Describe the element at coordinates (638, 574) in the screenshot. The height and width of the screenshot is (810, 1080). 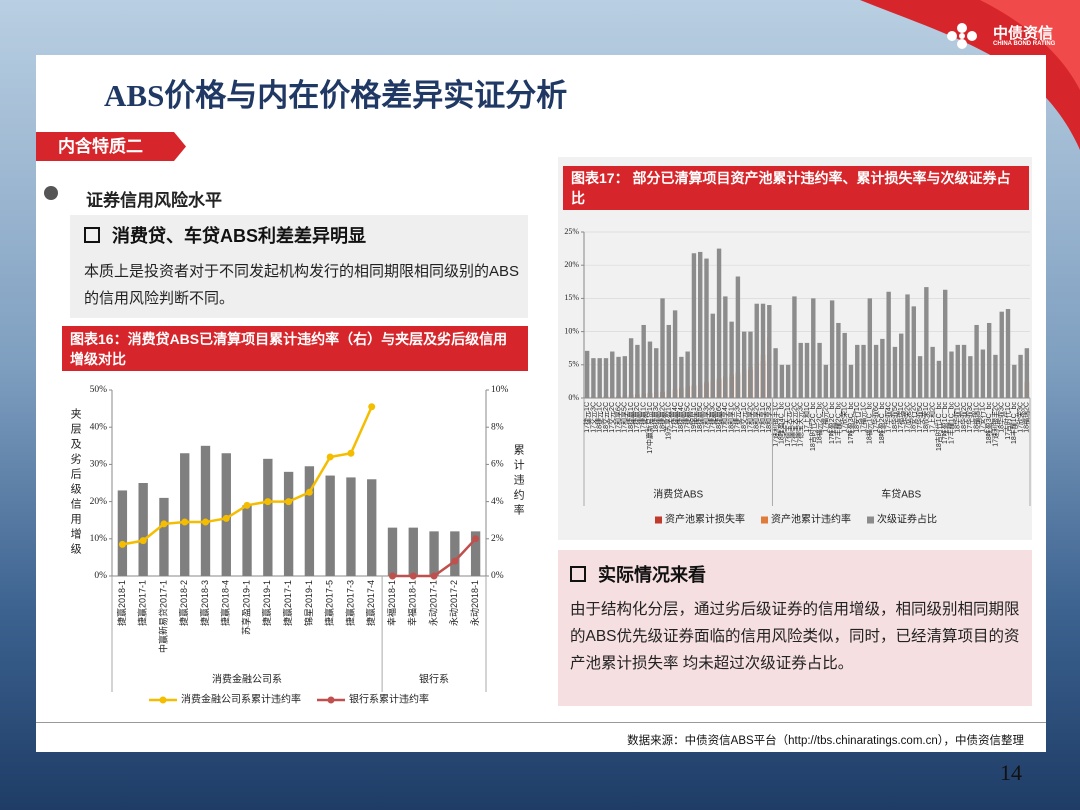
I see `heading: 实际情况来看` at that location.